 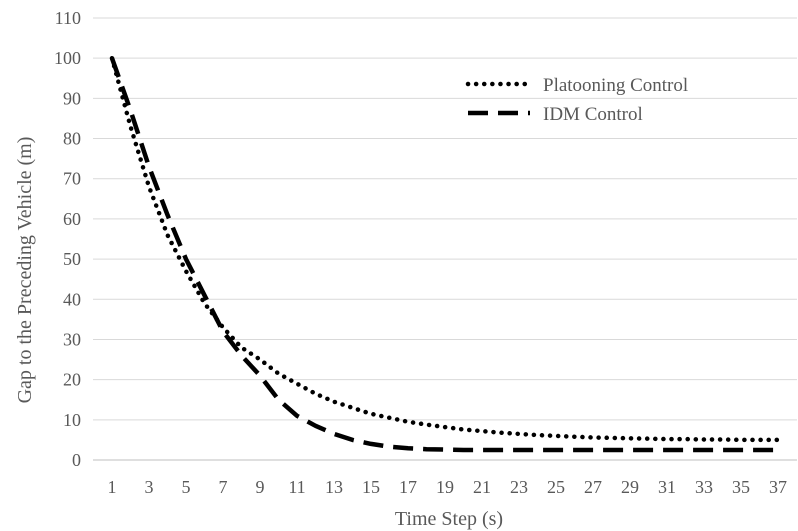 What do you see at coordinates (408, 487) in the screenshot?
I see `x-tick-label: 17` at bounding box center [408, 487].